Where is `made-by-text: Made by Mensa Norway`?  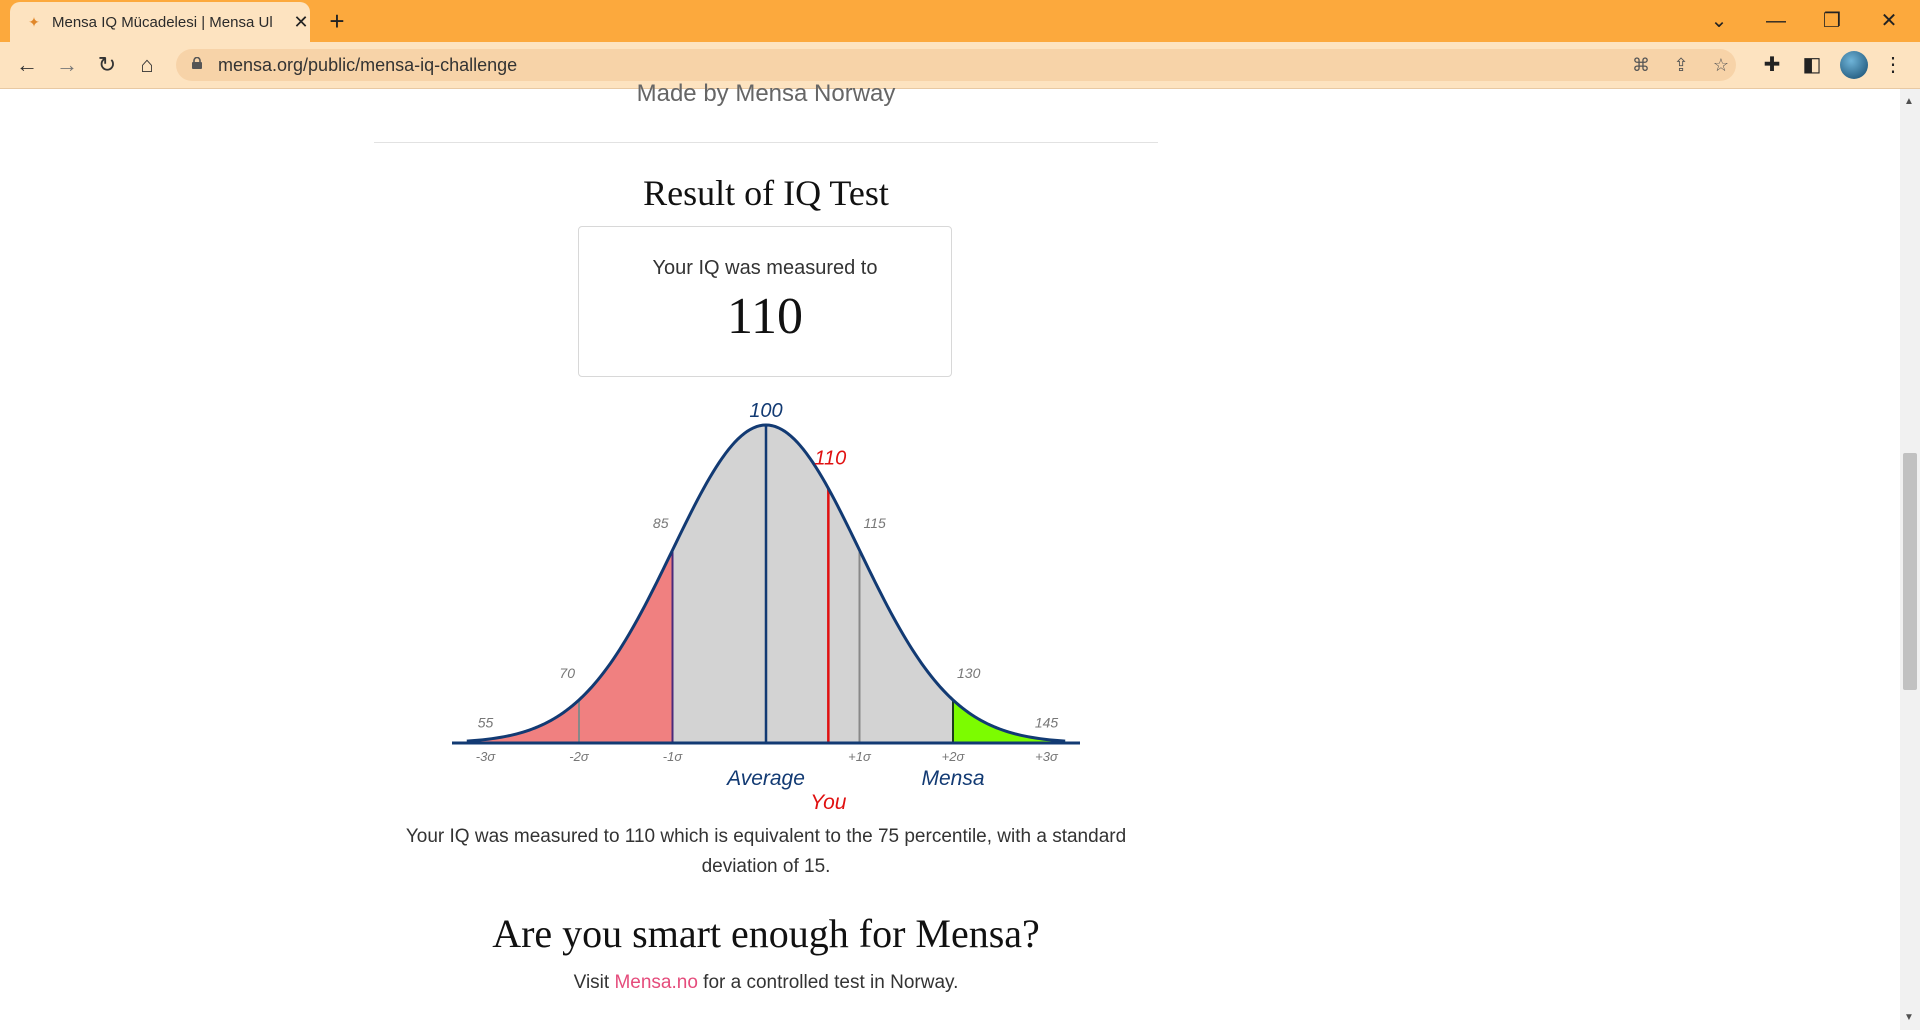 made-by-text: Made by Mensa Norway is located at coordinates (766, 93).